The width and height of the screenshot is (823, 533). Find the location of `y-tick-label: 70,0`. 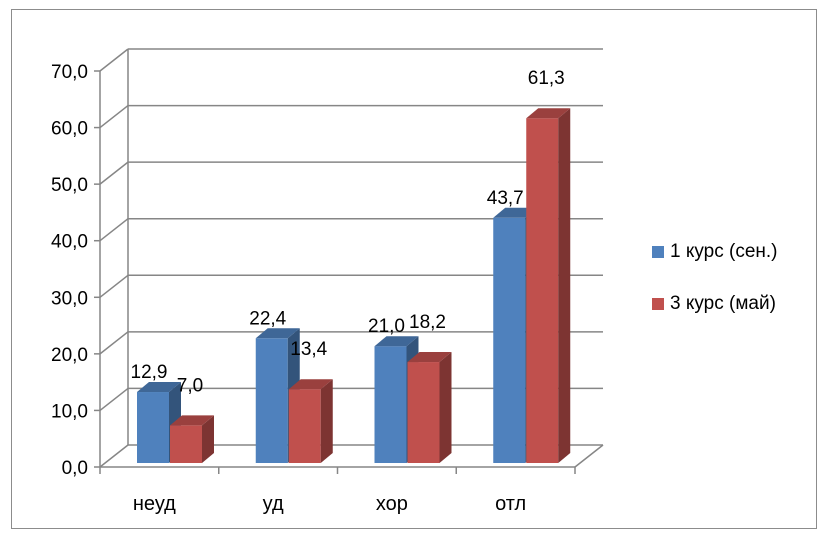

y-tick-label: 70,0 is located at coordinates (69, 72).